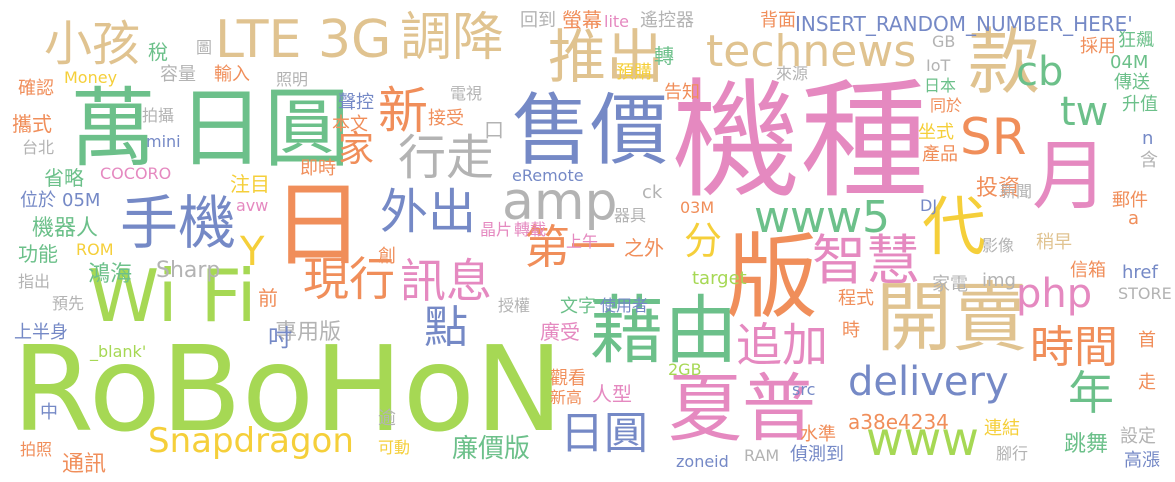 The image size is (1175, 482). What do you see at coordinates (288, 389) in the screenshot?
I see `cloud-word: RoBoHoN` at bounding box center [288, 389].